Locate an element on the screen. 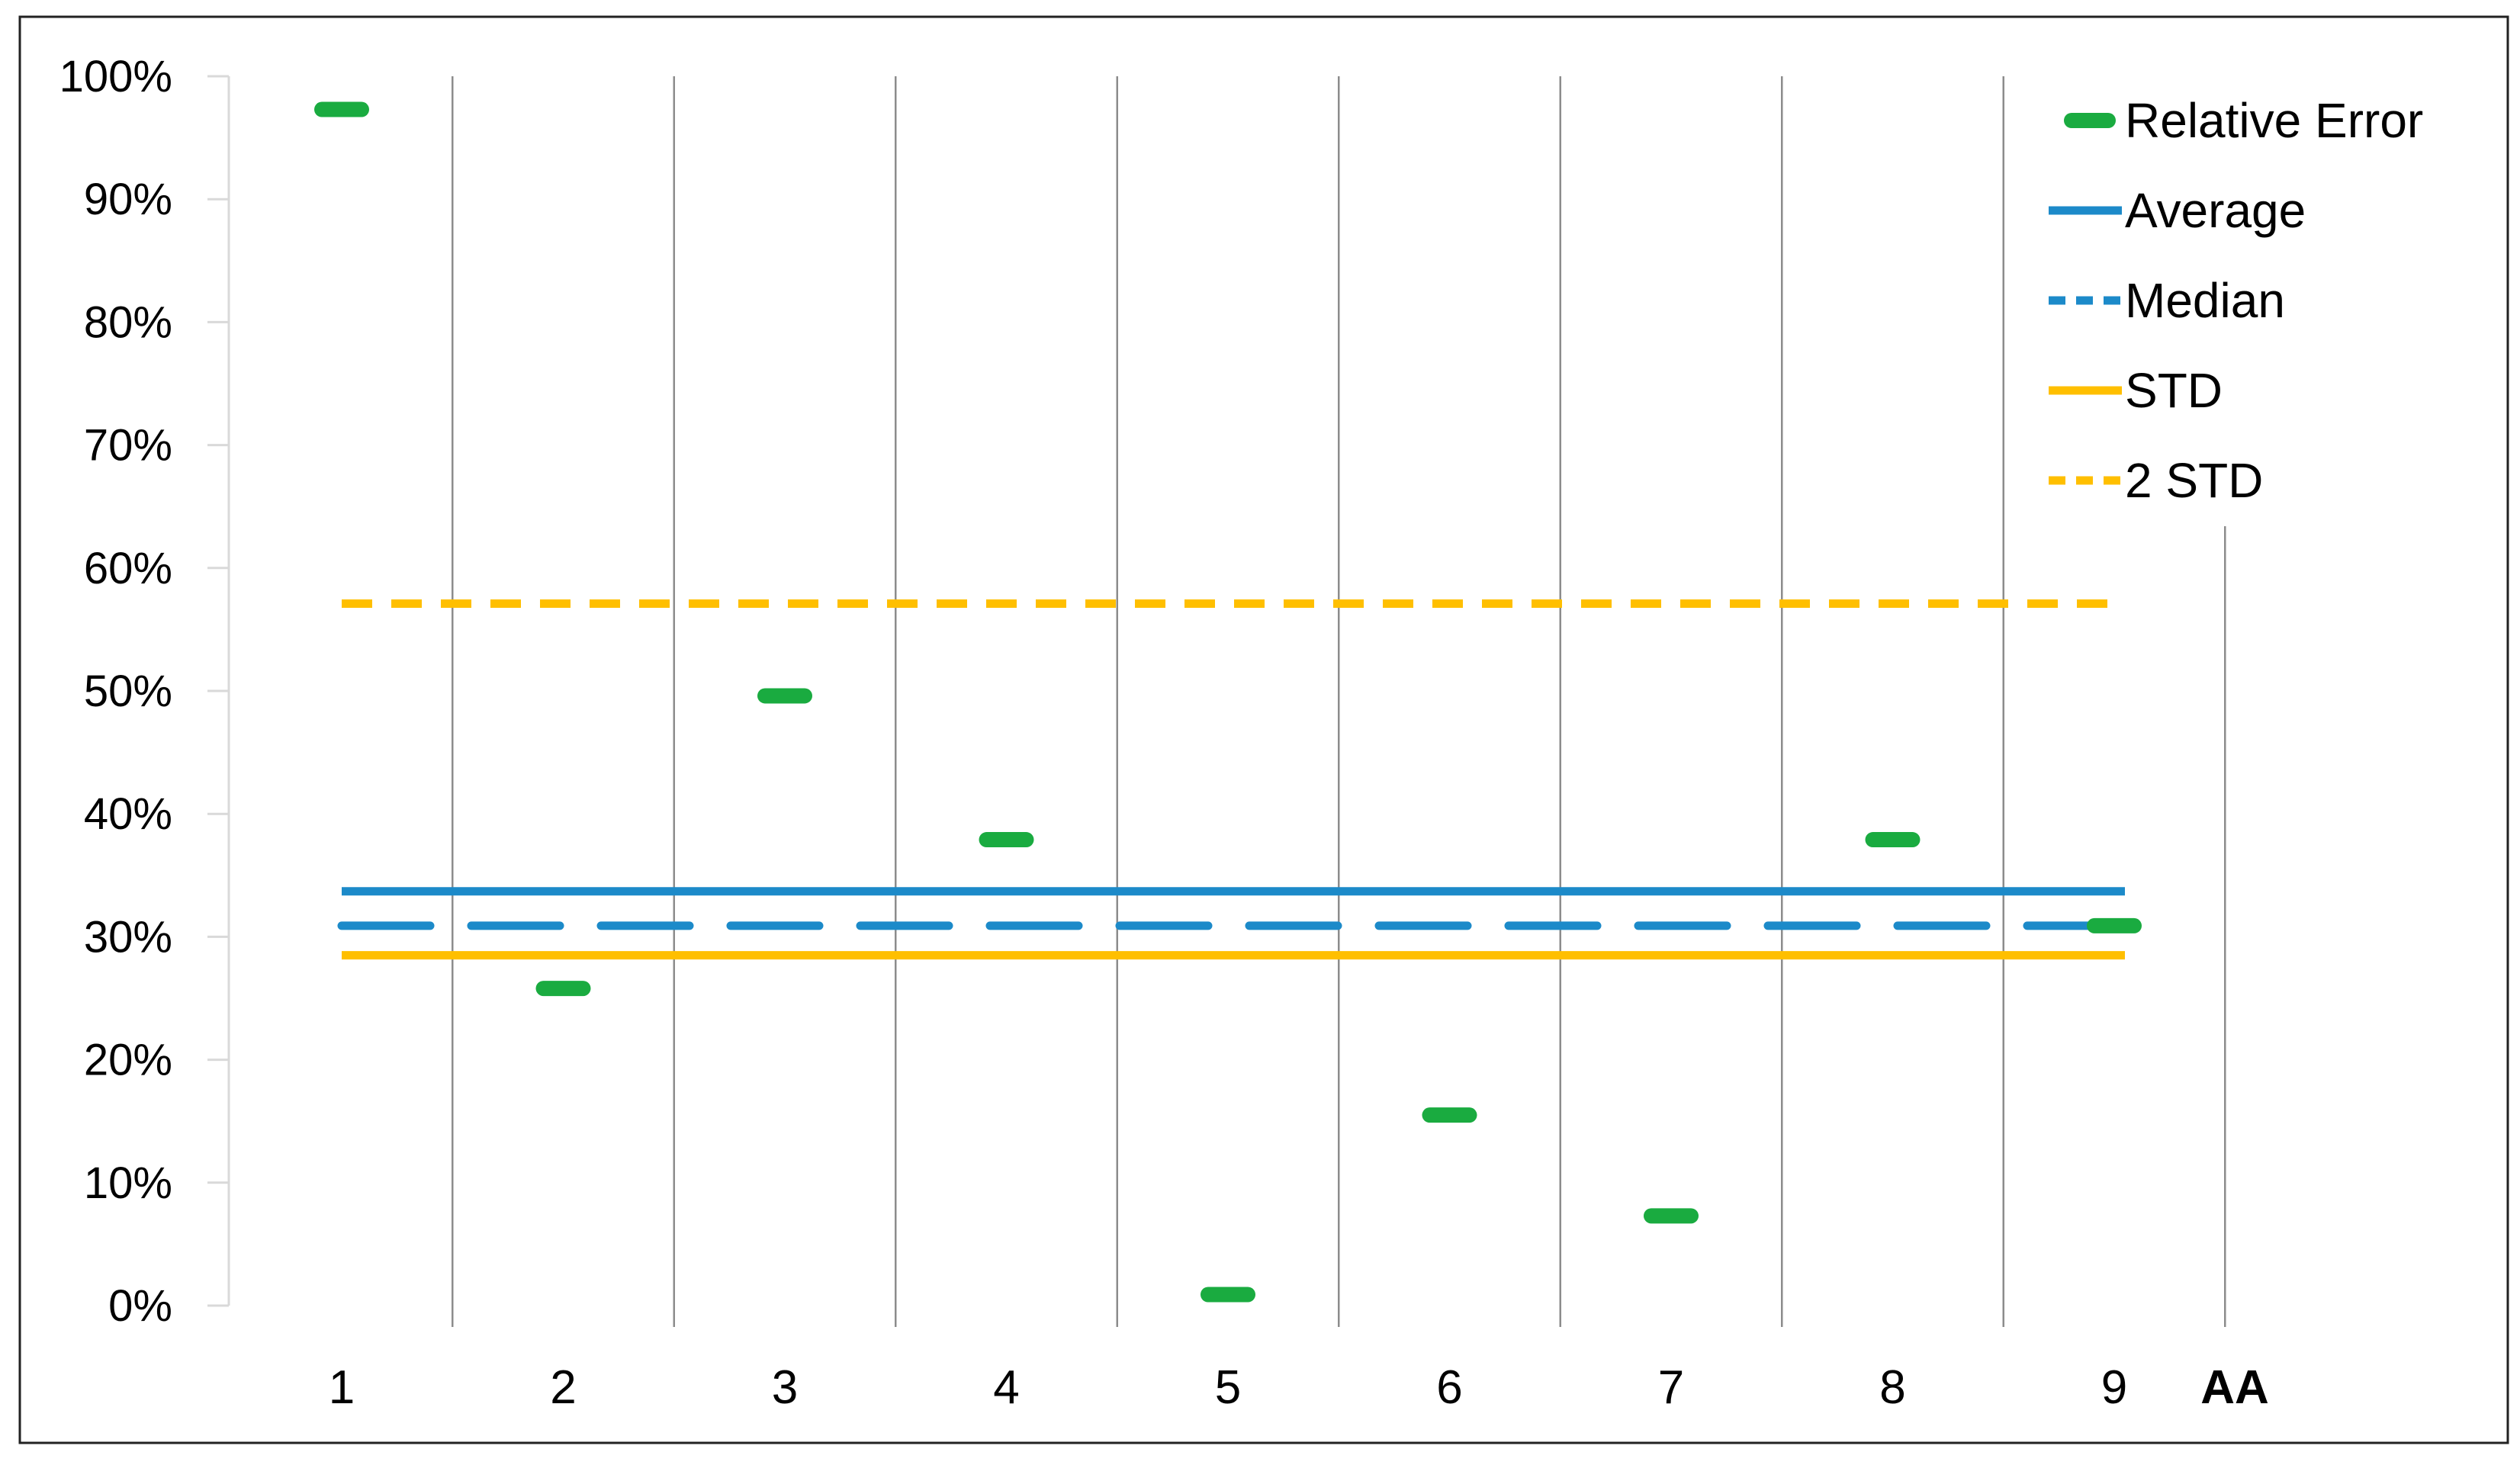 This screenshot has width=2520, height=1465. x-tick-label: 7 is located at coordinates (1671, 1387).